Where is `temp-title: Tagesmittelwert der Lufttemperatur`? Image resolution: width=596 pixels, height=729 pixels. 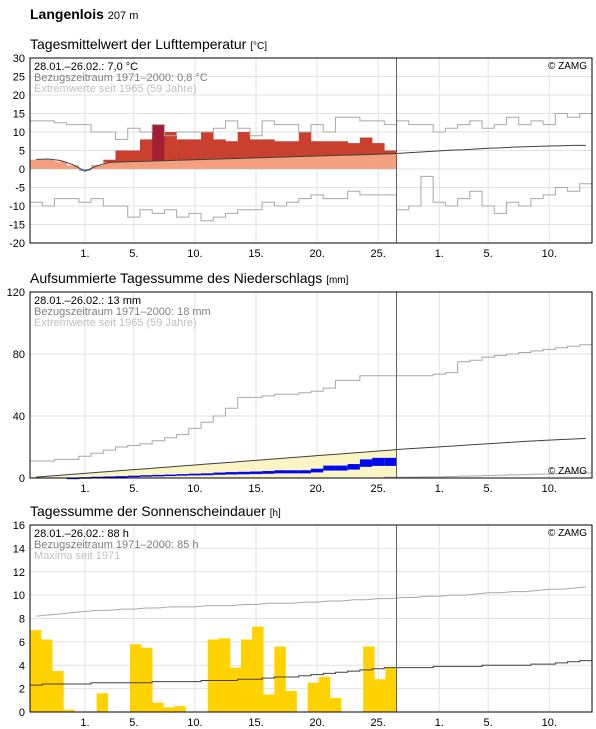
temp-title: Tagesmittelwert der Lufttemperatur is located at coordinates (138, 44).